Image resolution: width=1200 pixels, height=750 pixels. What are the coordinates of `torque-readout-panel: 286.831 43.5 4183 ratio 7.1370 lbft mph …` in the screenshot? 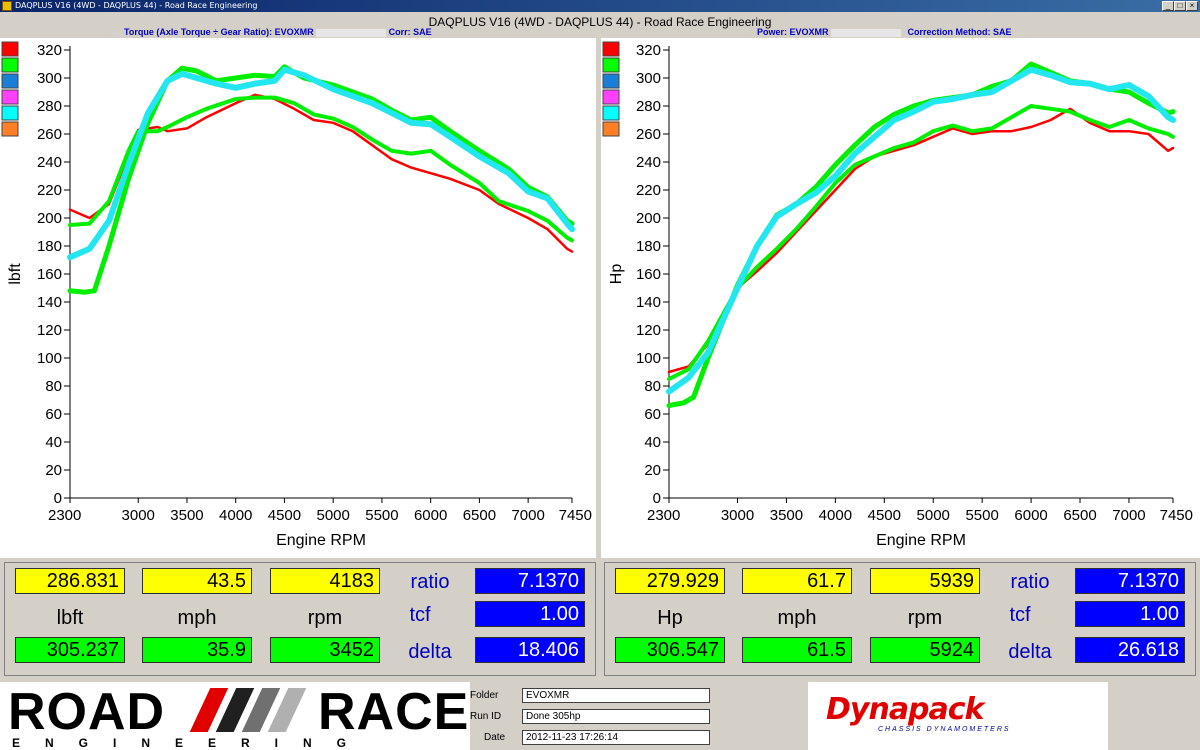 It's located at (300, 619).